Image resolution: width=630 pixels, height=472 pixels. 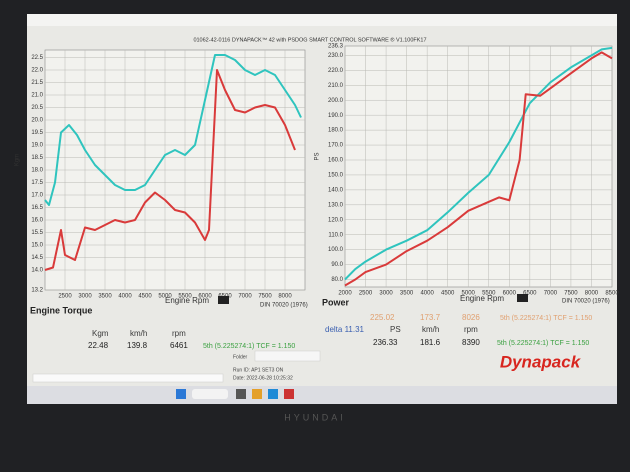 What do you see at coordinates (128, 378) in the screenshot?
I see `status-field` at bounding box center [128, 378].